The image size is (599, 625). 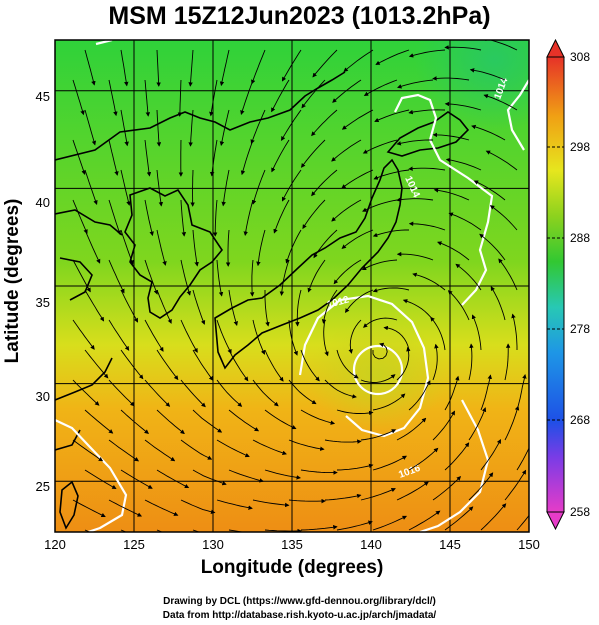 What do you see at coordinates (213, 544) in the screenshot?
I see `lon-tick-label: 130` at bounding box center [213, 544].